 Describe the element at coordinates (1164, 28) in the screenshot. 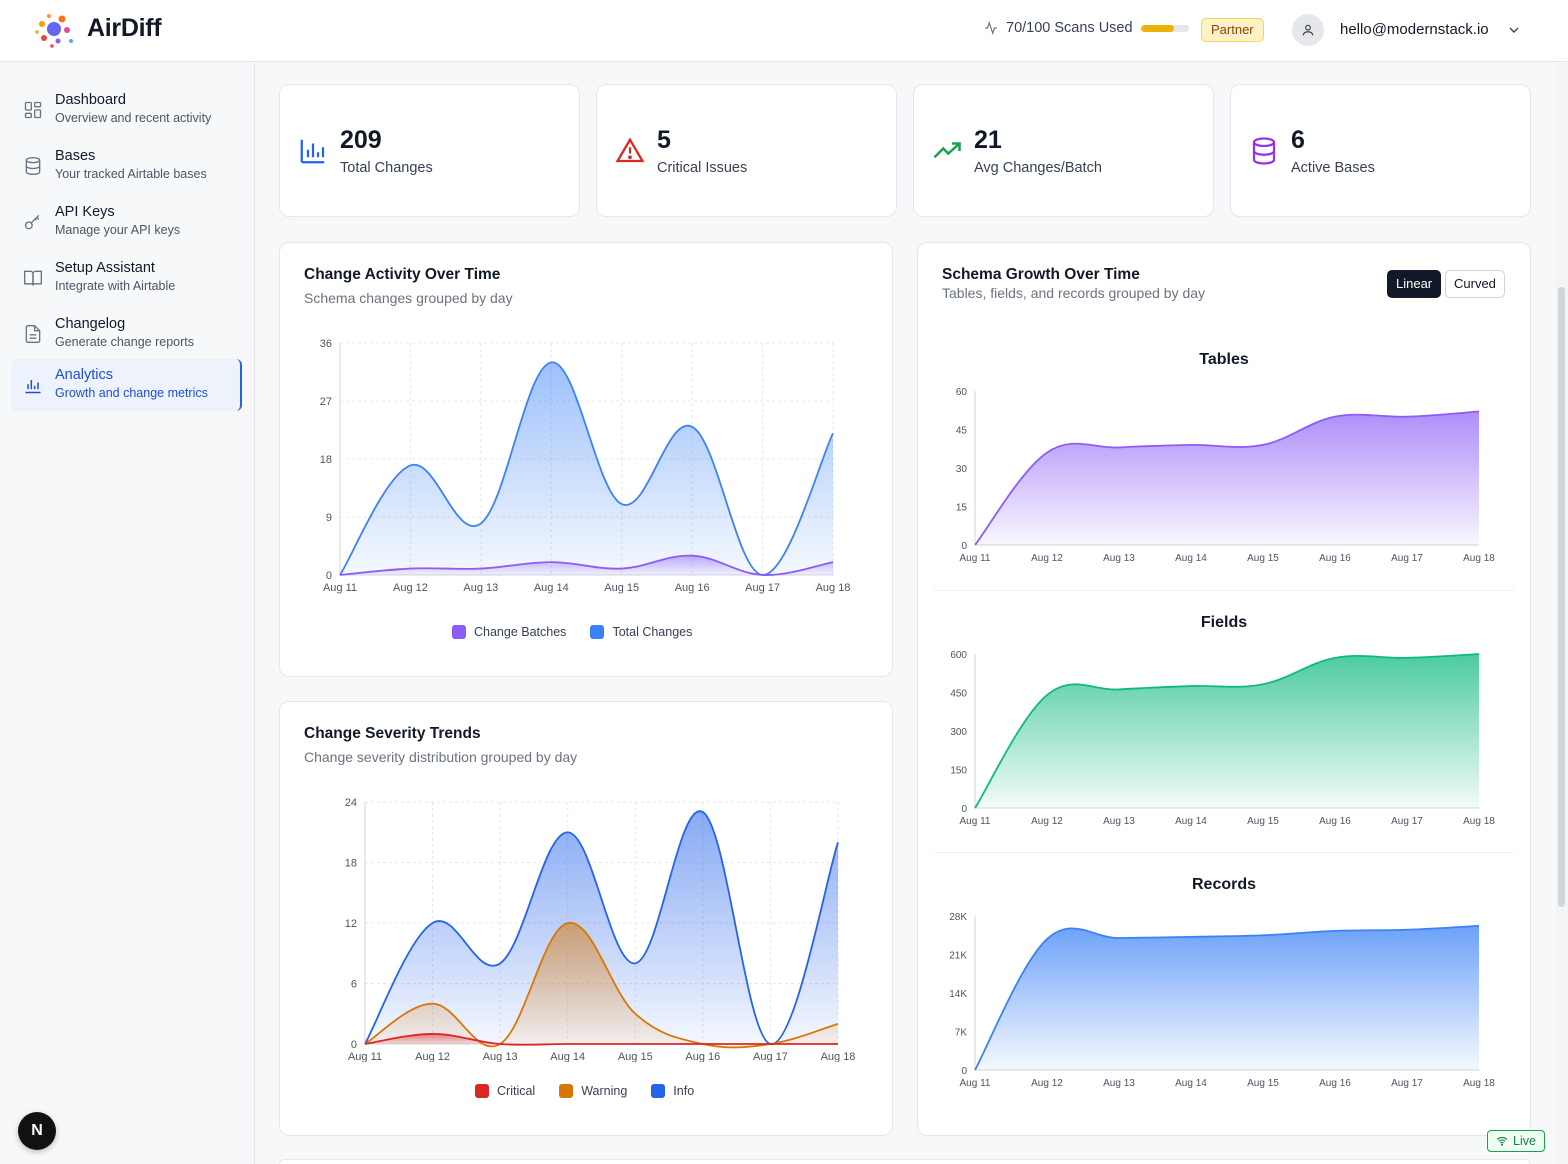

I see `scan-usage-bar` at that location.